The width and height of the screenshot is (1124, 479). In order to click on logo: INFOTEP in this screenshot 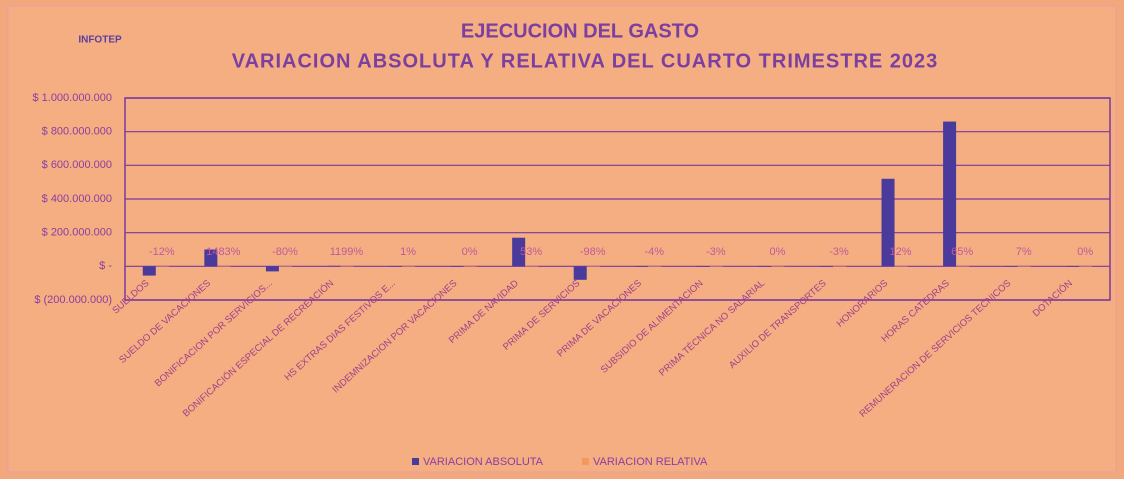, I will do `click(100, 40)`.